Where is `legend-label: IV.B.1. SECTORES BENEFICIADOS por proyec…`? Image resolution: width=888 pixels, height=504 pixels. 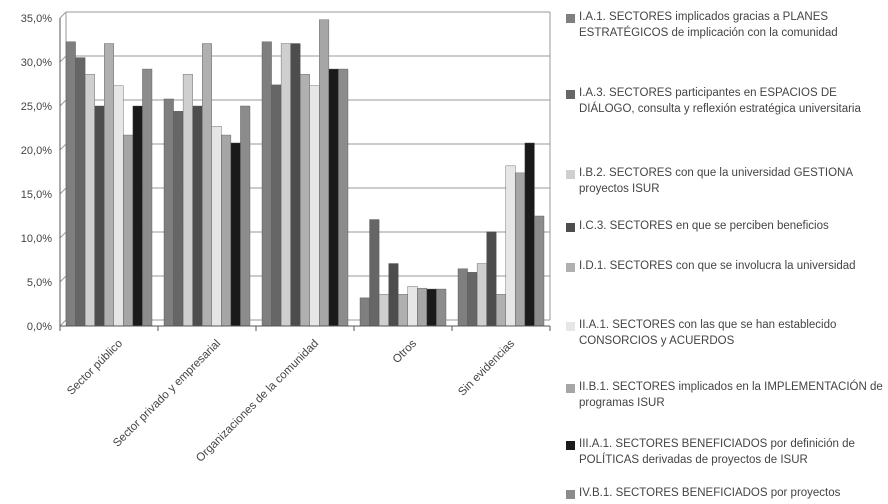 legend-label: IV.B.1. SECTORES BENEFICIADOS por proyec… is located at coordinates (710, 493).